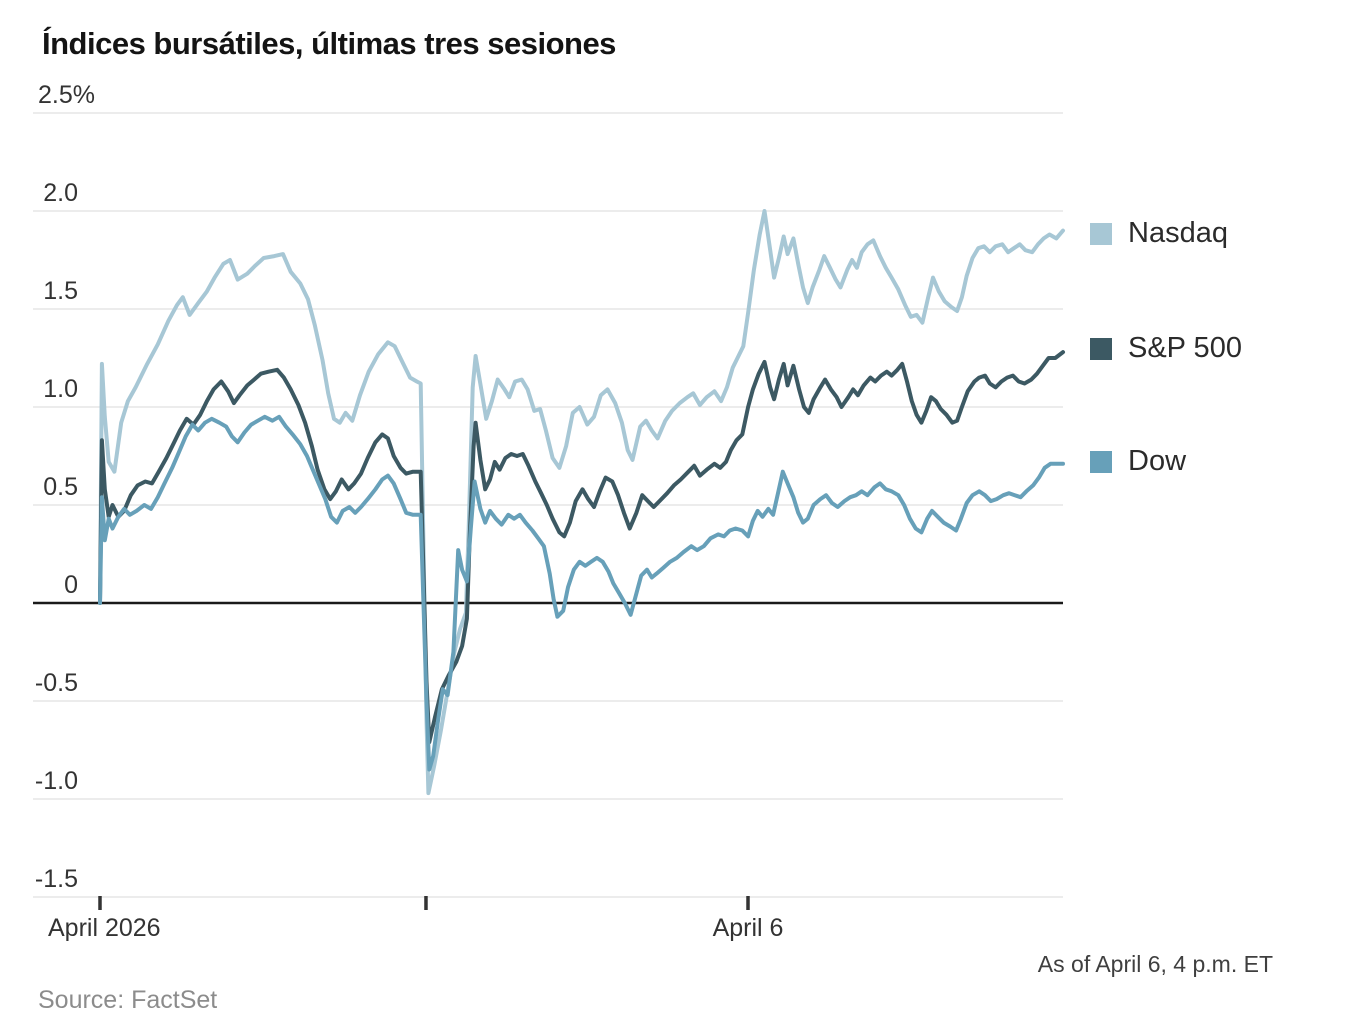 Image resolution: width=1350 pixels, height=1029 pixels. Describe the element at coordinates (60, 193) in the screenshot. I see `y-axis-label: 2.0` at that location.